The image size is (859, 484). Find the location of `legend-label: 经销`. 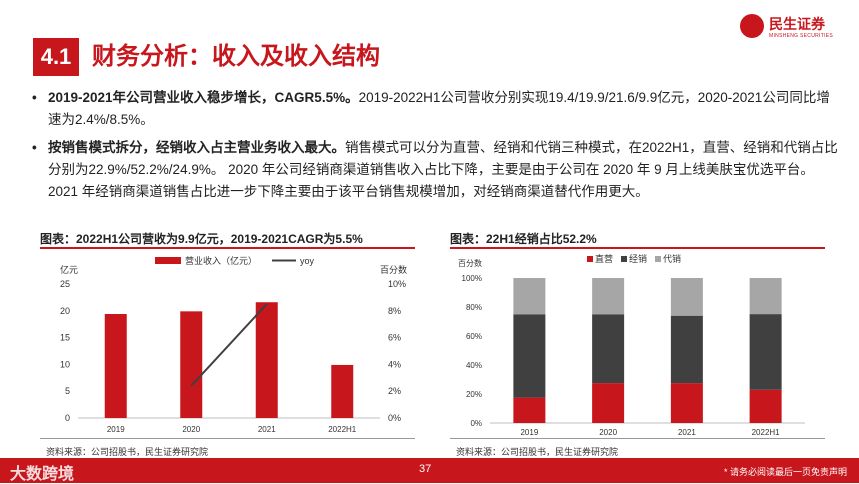

legend-label: 经销 is located at coordinates (638, 258).